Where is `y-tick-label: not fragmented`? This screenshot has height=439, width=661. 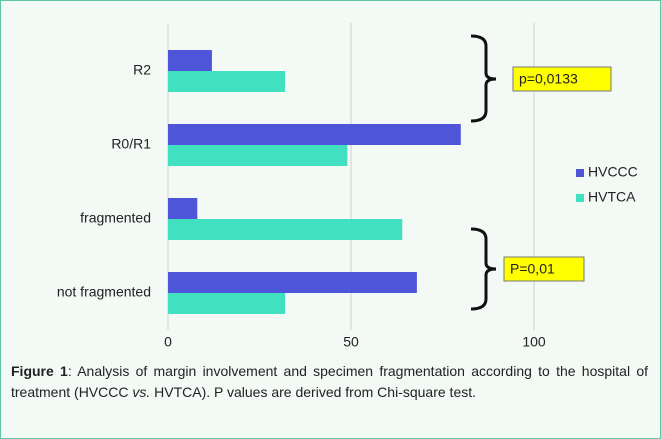 y-tick-label: not fragmented is located at coordinates (104, 292).